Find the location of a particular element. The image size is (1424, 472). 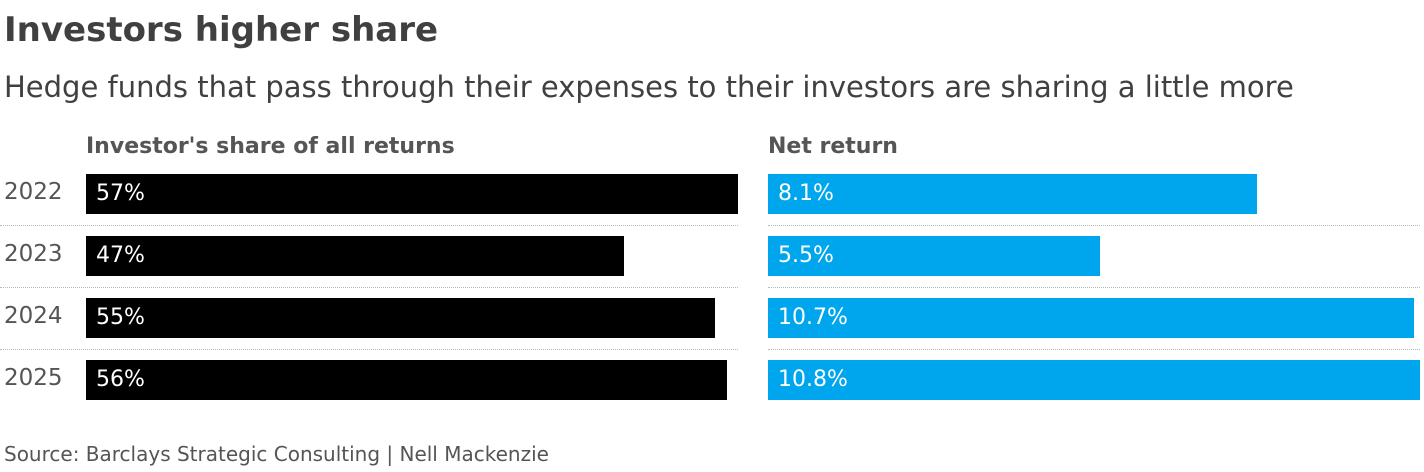

category-label-2022: 2022 is located at coordinates (33, 192).